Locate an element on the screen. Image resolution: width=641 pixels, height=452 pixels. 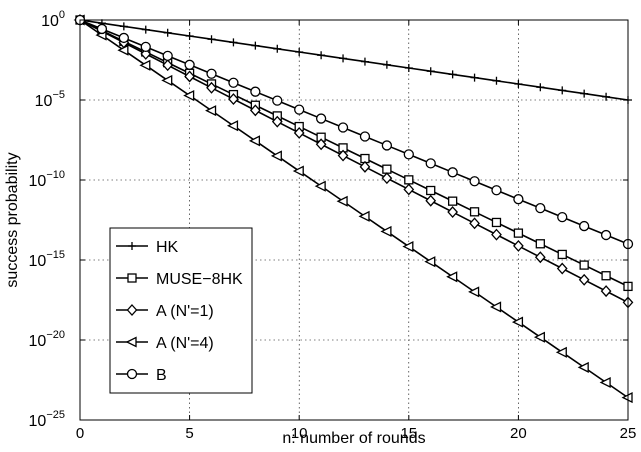
legend-label: HK is located at coordinates (167, 247).